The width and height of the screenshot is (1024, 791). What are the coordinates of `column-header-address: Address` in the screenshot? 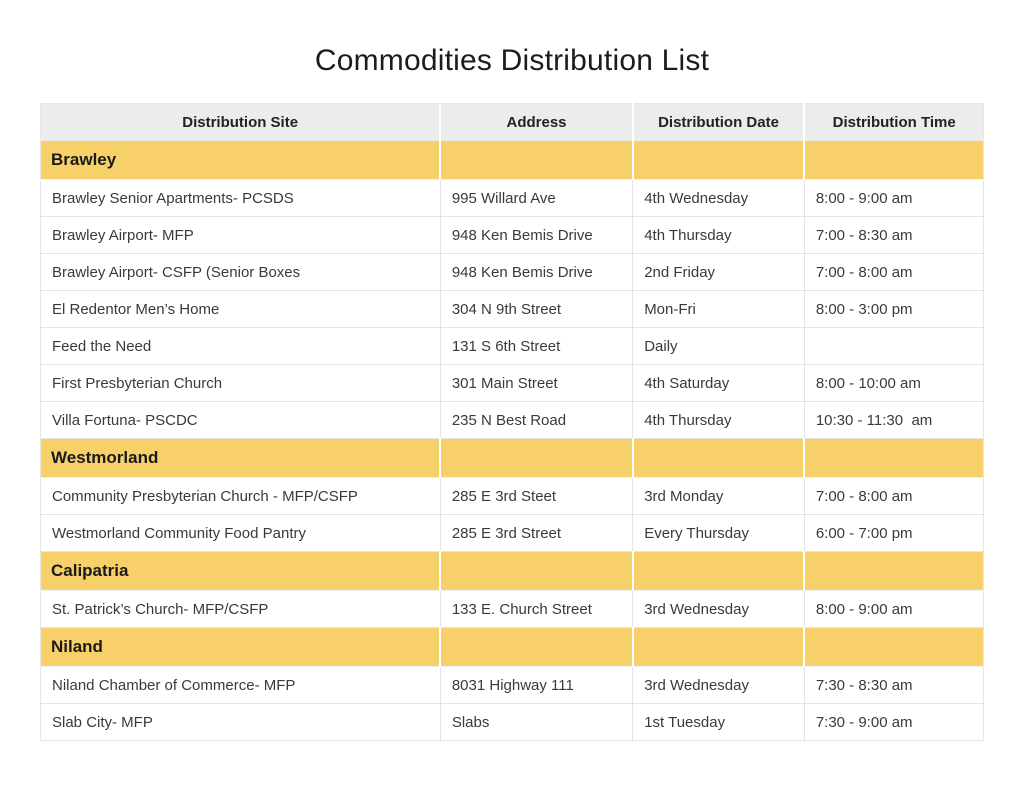 It's located at (537, 122).